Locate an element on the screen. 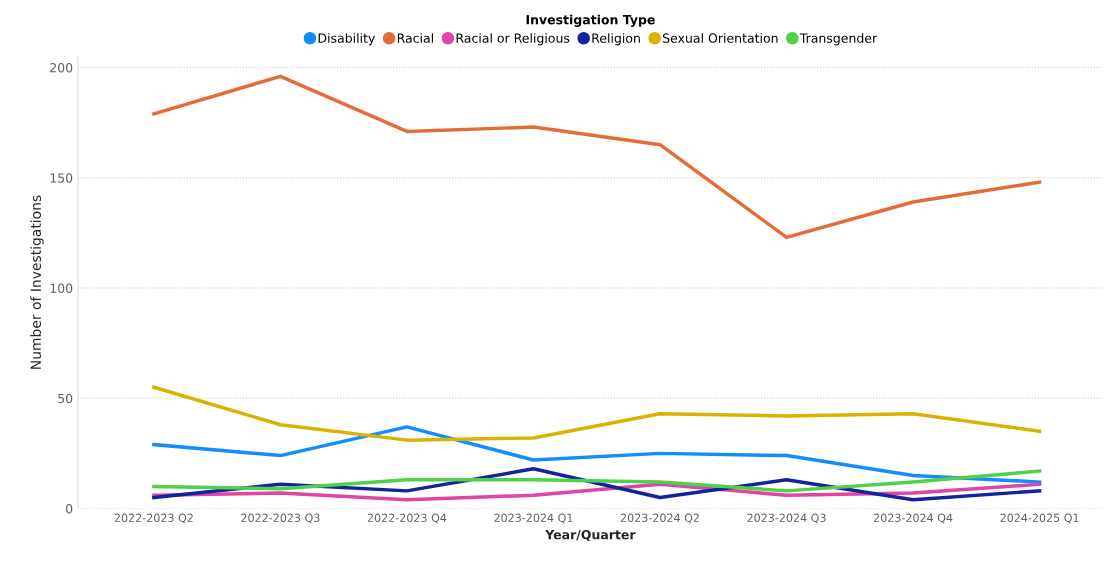 This screenshot has height=565, width=1114. legend-label: Disability is located at coordinates (346, 39).